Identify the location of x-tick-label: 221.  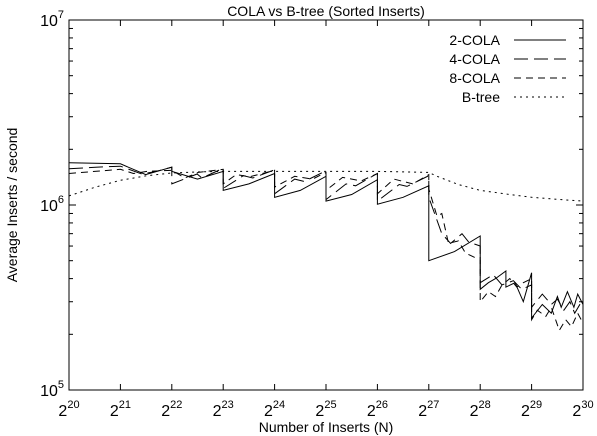
(120, 409).